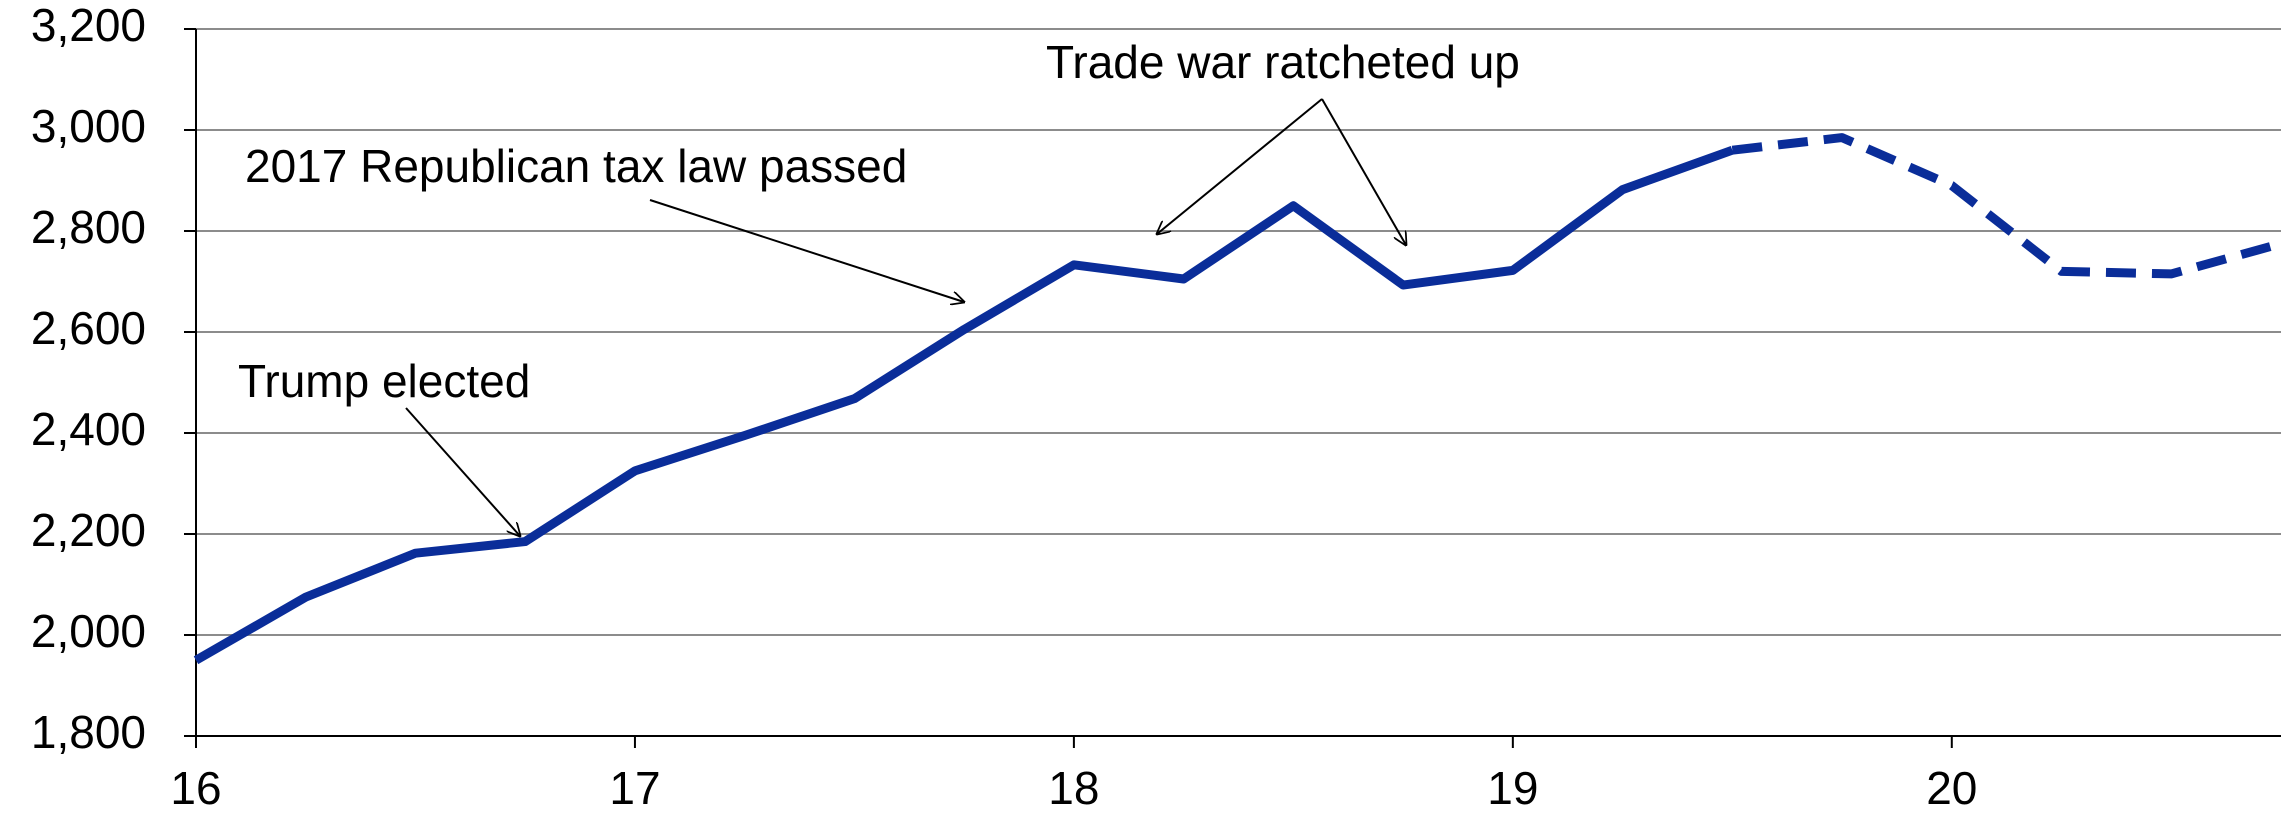 The height and width of the screenshot is (827, 2290). Describe the element at coordinates (88, 328) in the screenshot. I see `y-tick-label: 2,600` at that location.